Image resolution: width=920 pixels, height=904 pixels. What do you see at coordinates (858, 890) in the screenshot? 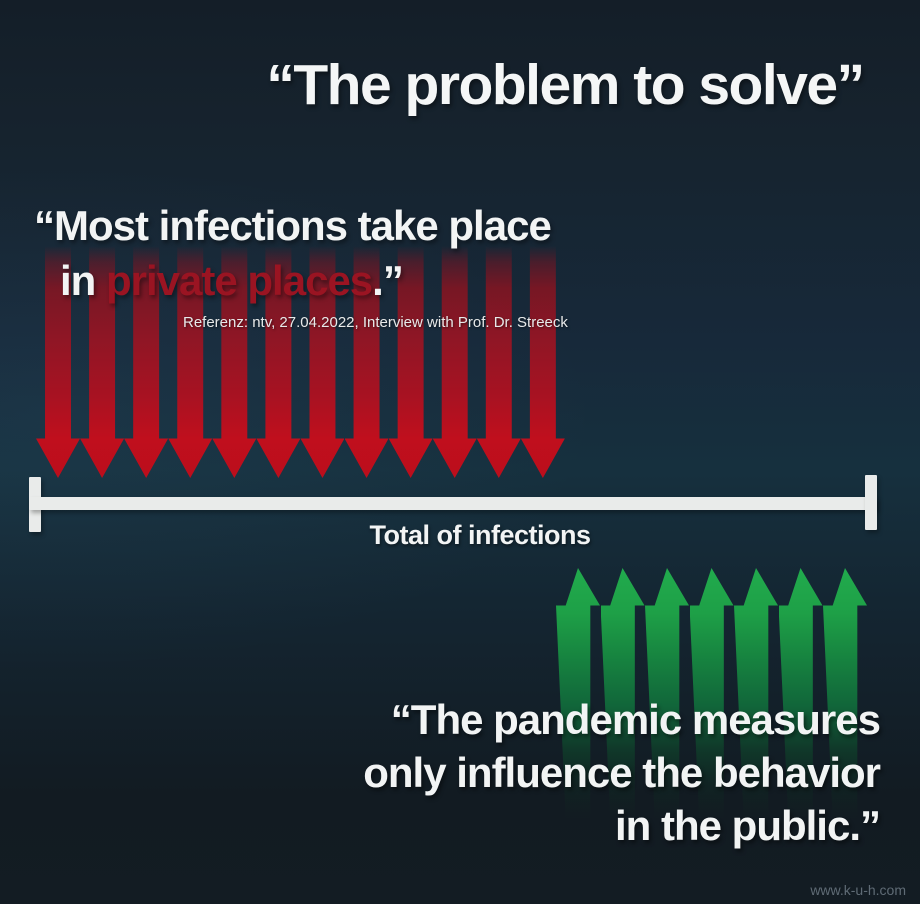
I see `watermark: www.k-u-h.com` at bounding box center [858, 890].